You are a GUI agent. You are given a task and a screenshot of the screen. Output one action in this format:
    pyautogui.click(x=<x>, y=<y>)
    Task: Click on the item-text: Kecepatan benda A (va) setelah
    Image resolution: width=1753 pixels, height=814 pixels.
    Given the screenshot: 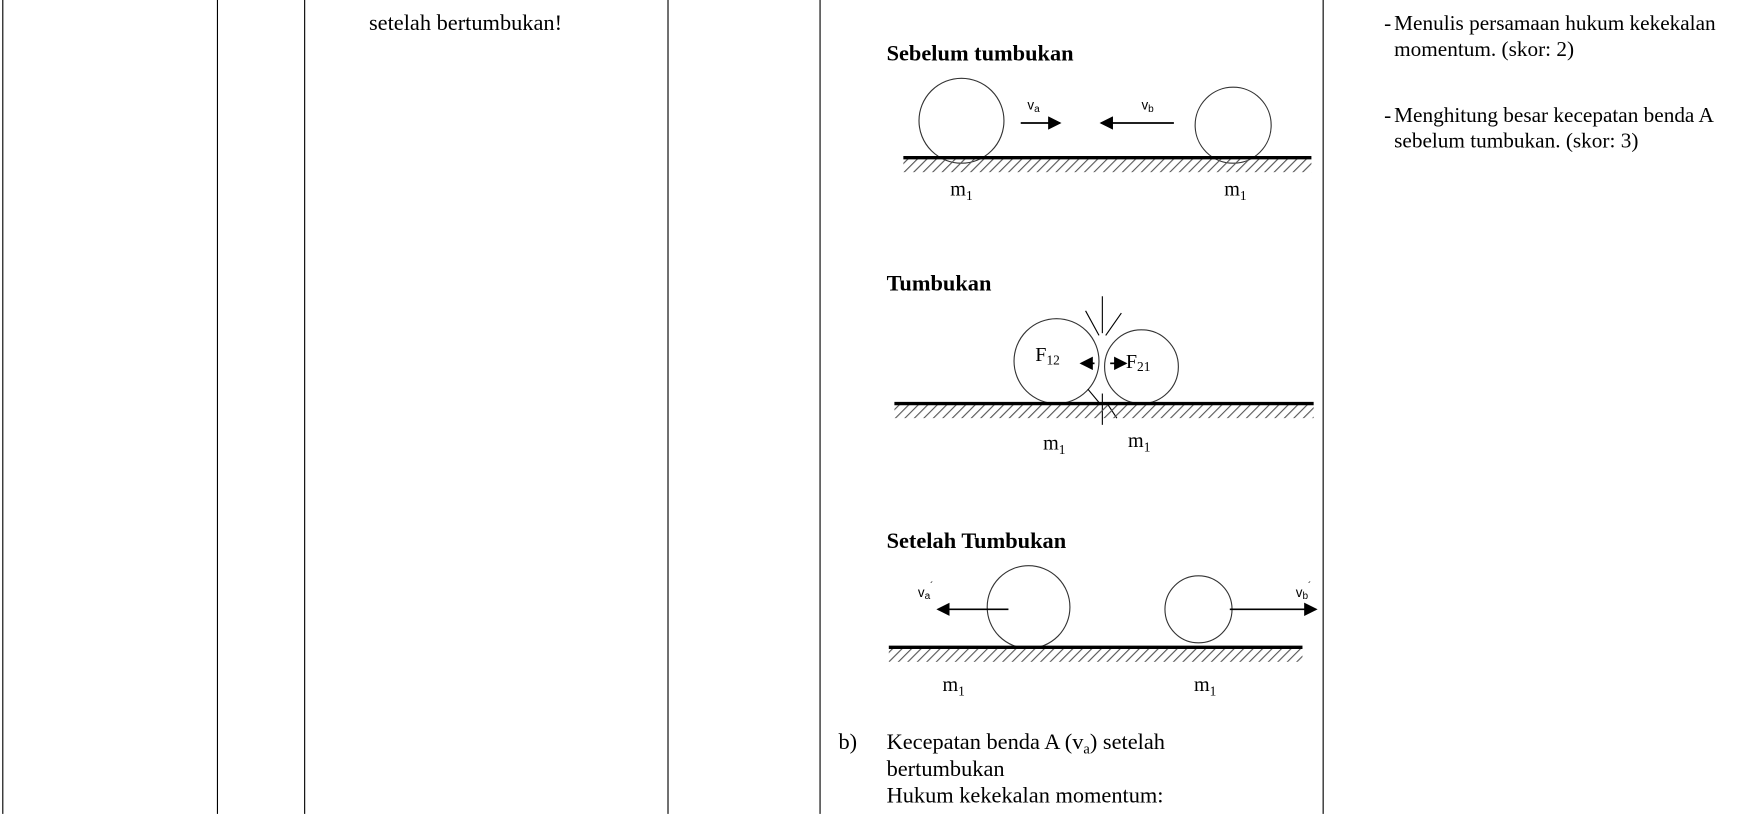 What is the action you would take?
    pyautogui.click(x=1026, y=743)
    